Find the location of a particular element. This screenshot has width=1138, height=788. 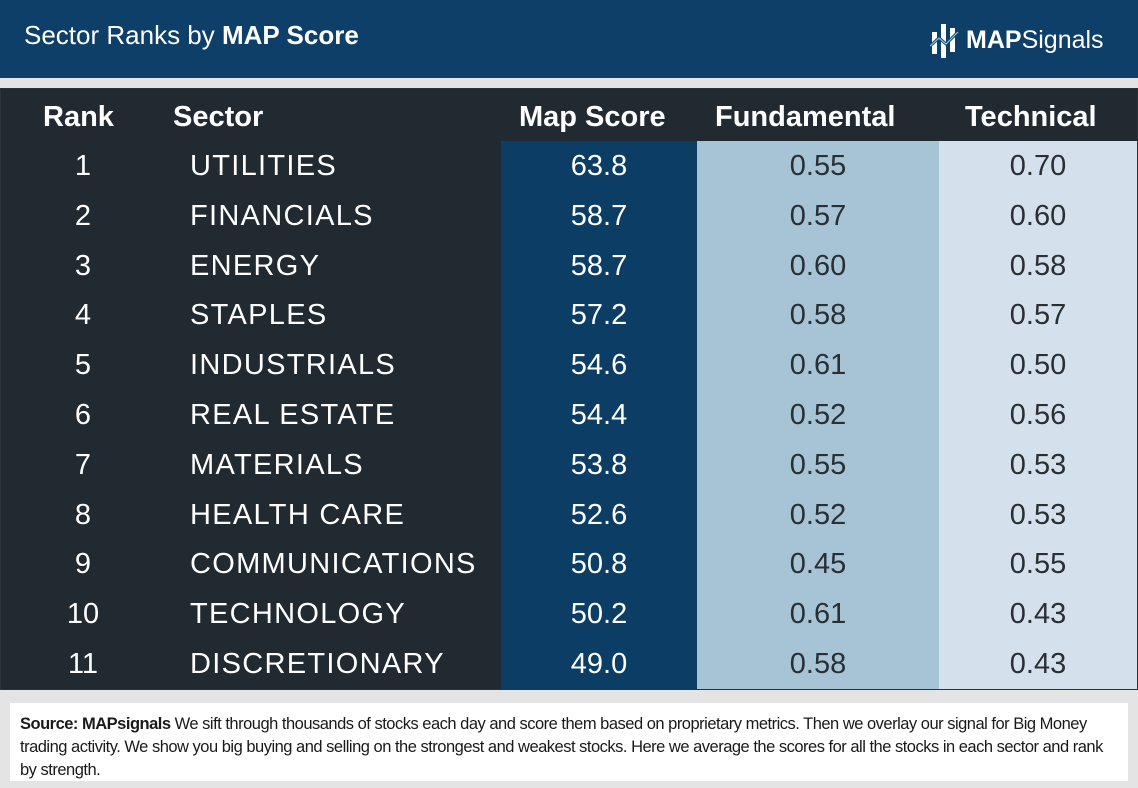

fundamental-cell: 0.45 is located at coordinates (818, 564).